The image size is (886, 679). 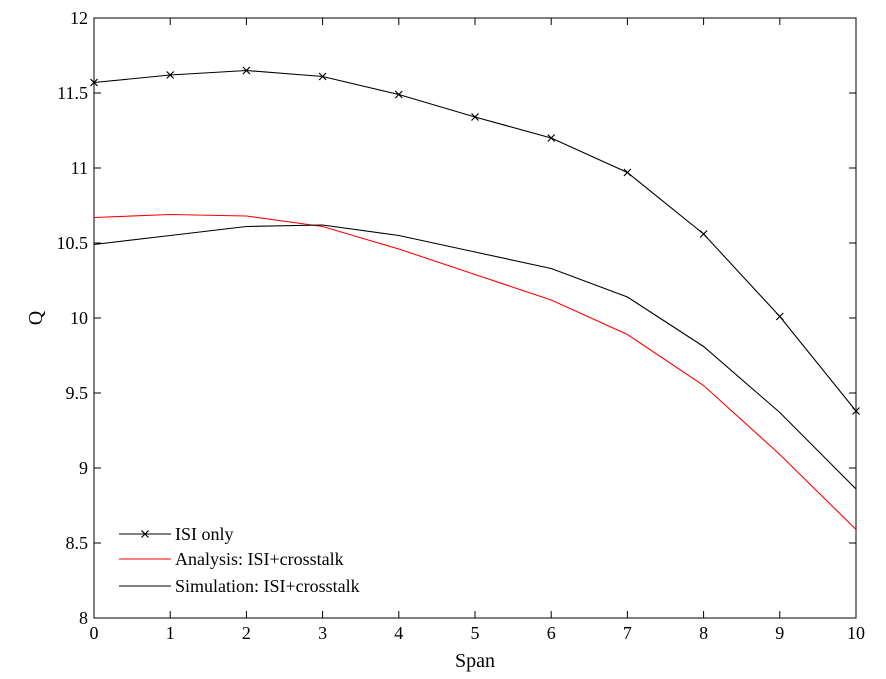 What do you see at coordinates (170, 633) in the screenshot?
I see `x-tick-label: 1` at bounding box center [170, 633].